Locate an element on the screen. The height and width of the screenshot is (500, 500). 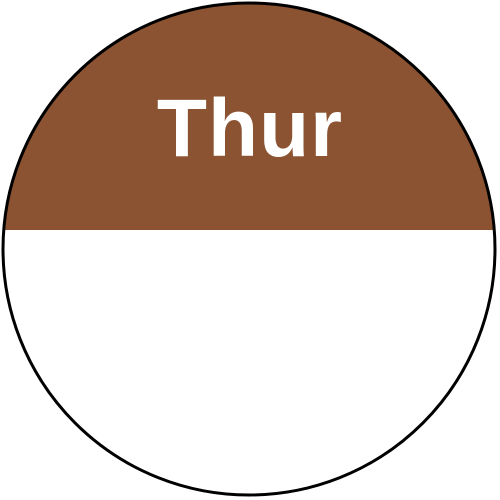
day-label-text: Thur is located at coordinates (250, 128).